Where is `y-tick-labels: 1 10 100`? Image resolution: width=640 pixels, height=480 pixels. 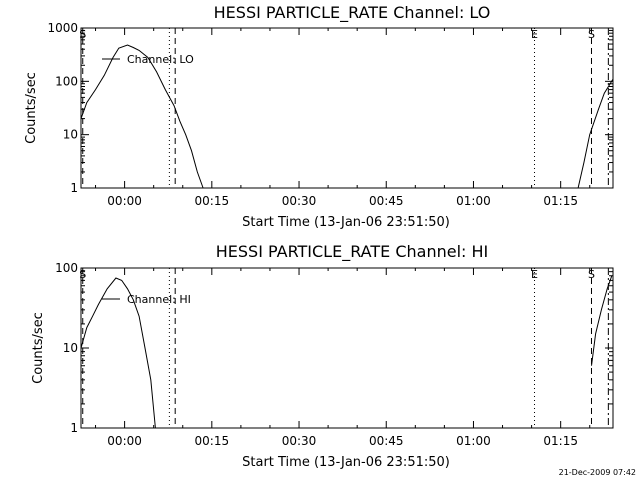 y-tick-labels: 1 10 100 is located at coordinates (66, 348).